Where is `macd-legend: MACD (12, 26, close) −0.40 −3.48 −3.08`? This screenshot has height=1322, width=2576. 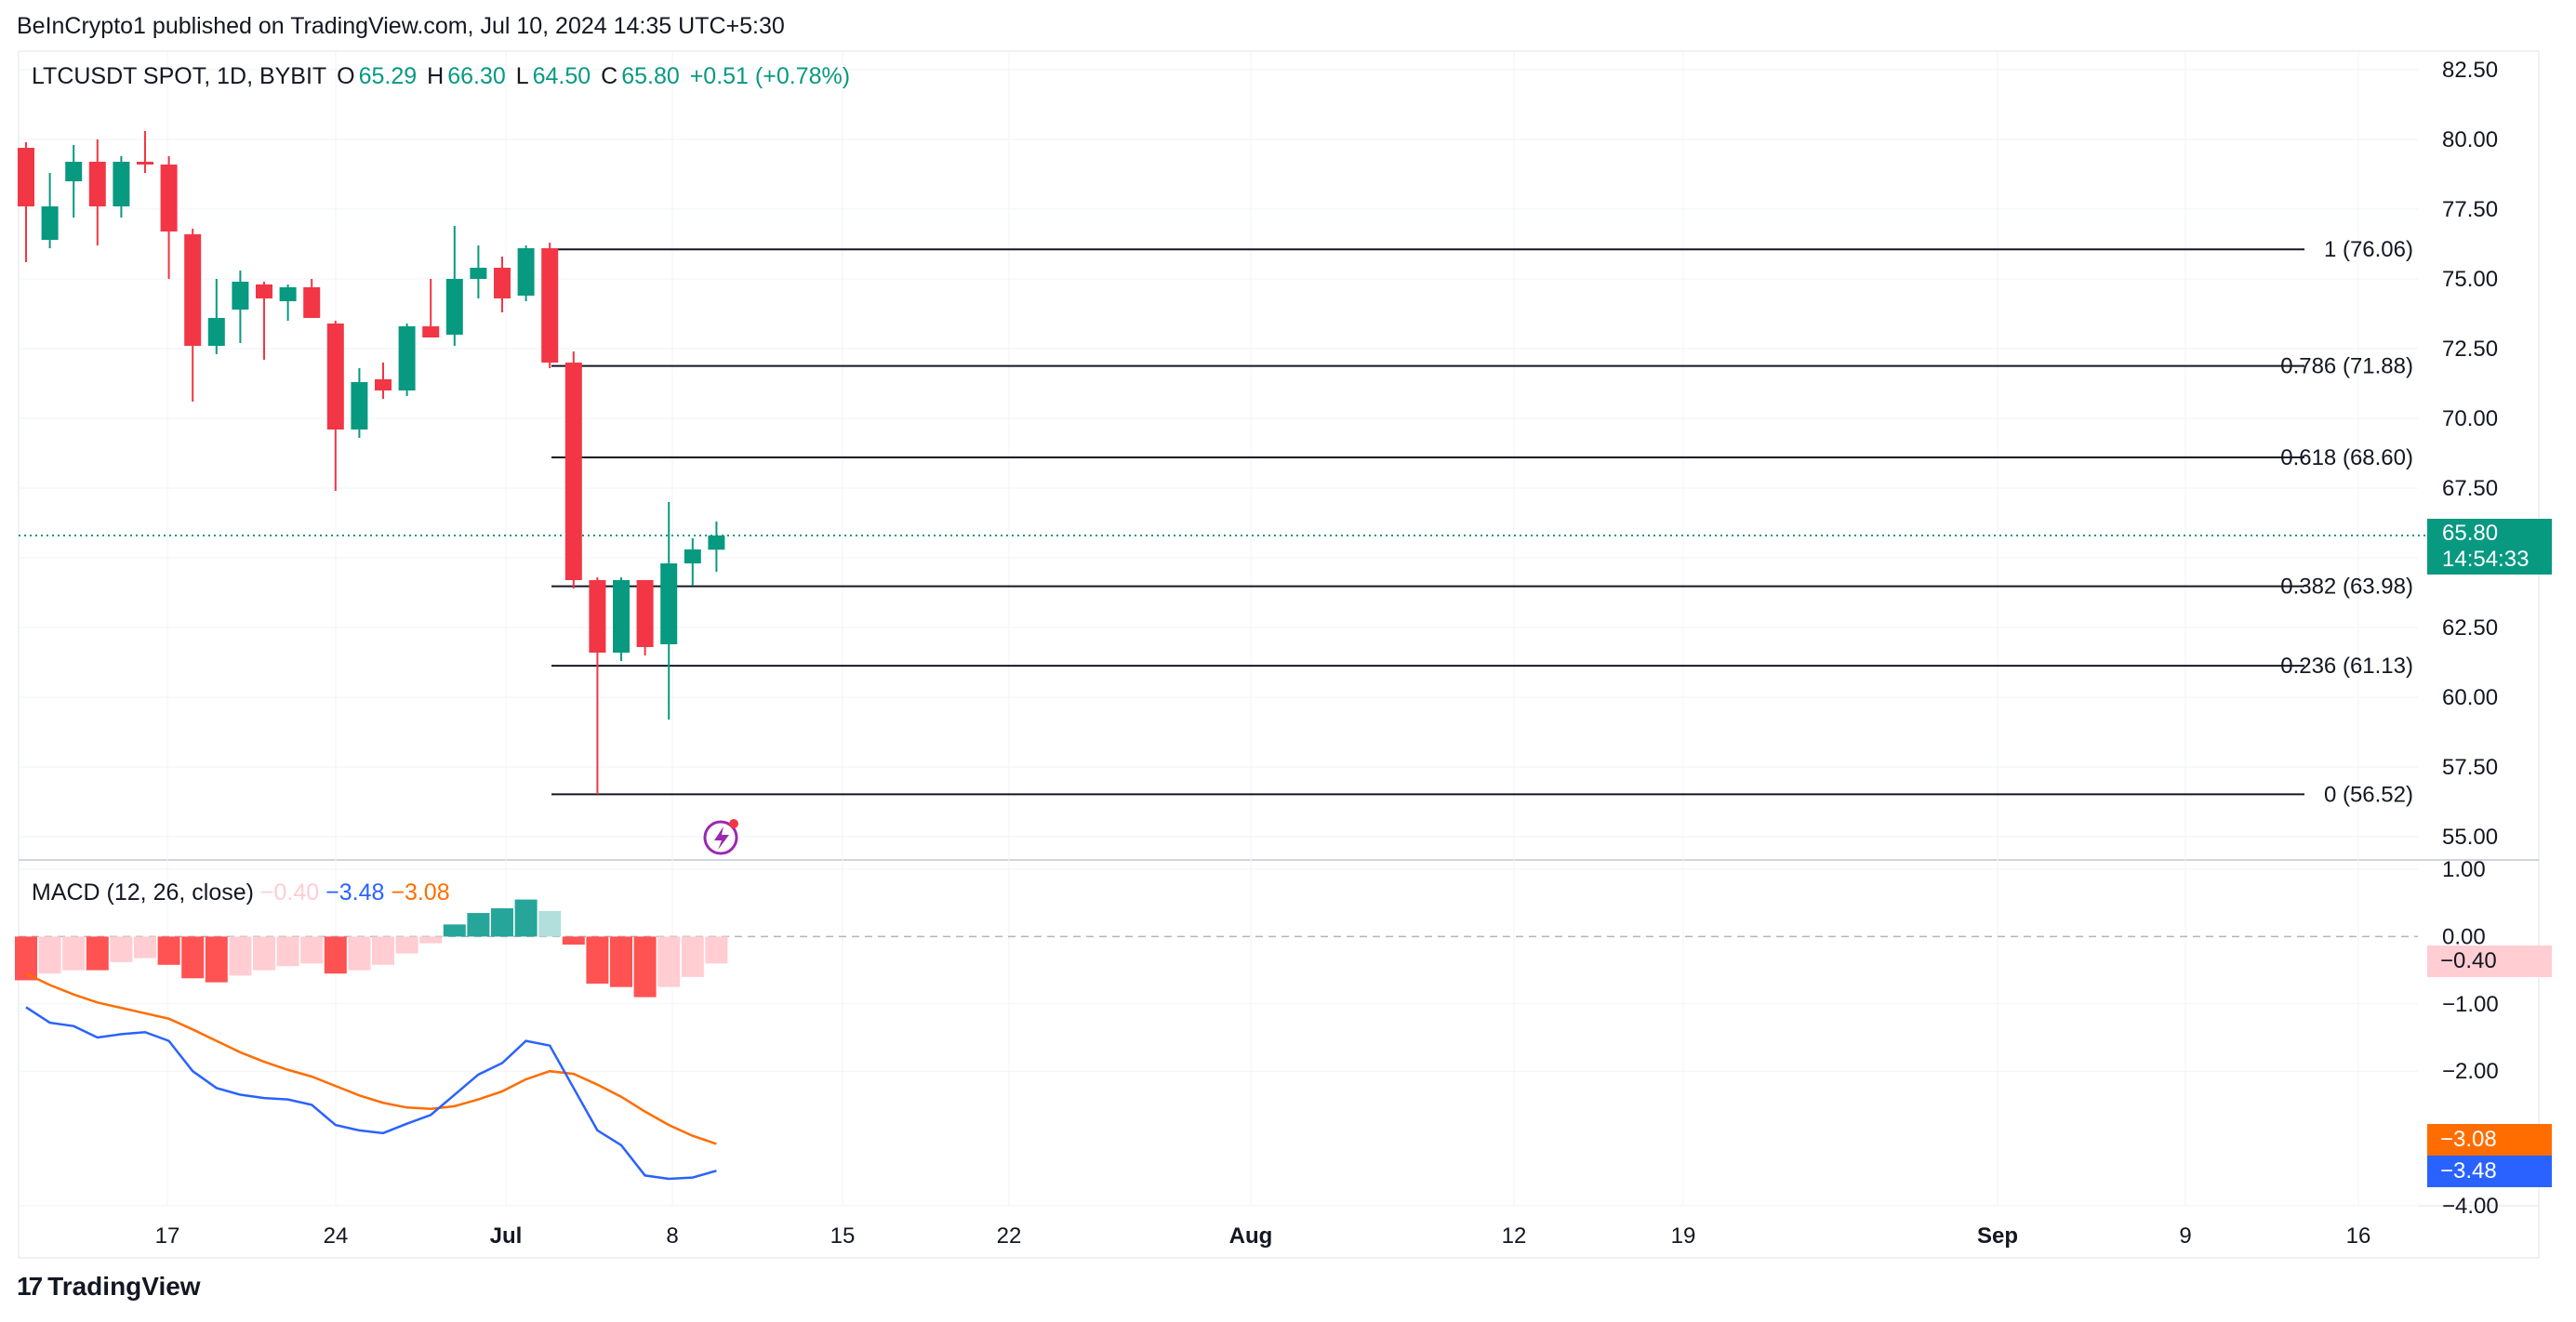 macd-legend: MACD (12, 26, close) −0.40 −3.48 −3.08 is located at coordinates (241, 893).